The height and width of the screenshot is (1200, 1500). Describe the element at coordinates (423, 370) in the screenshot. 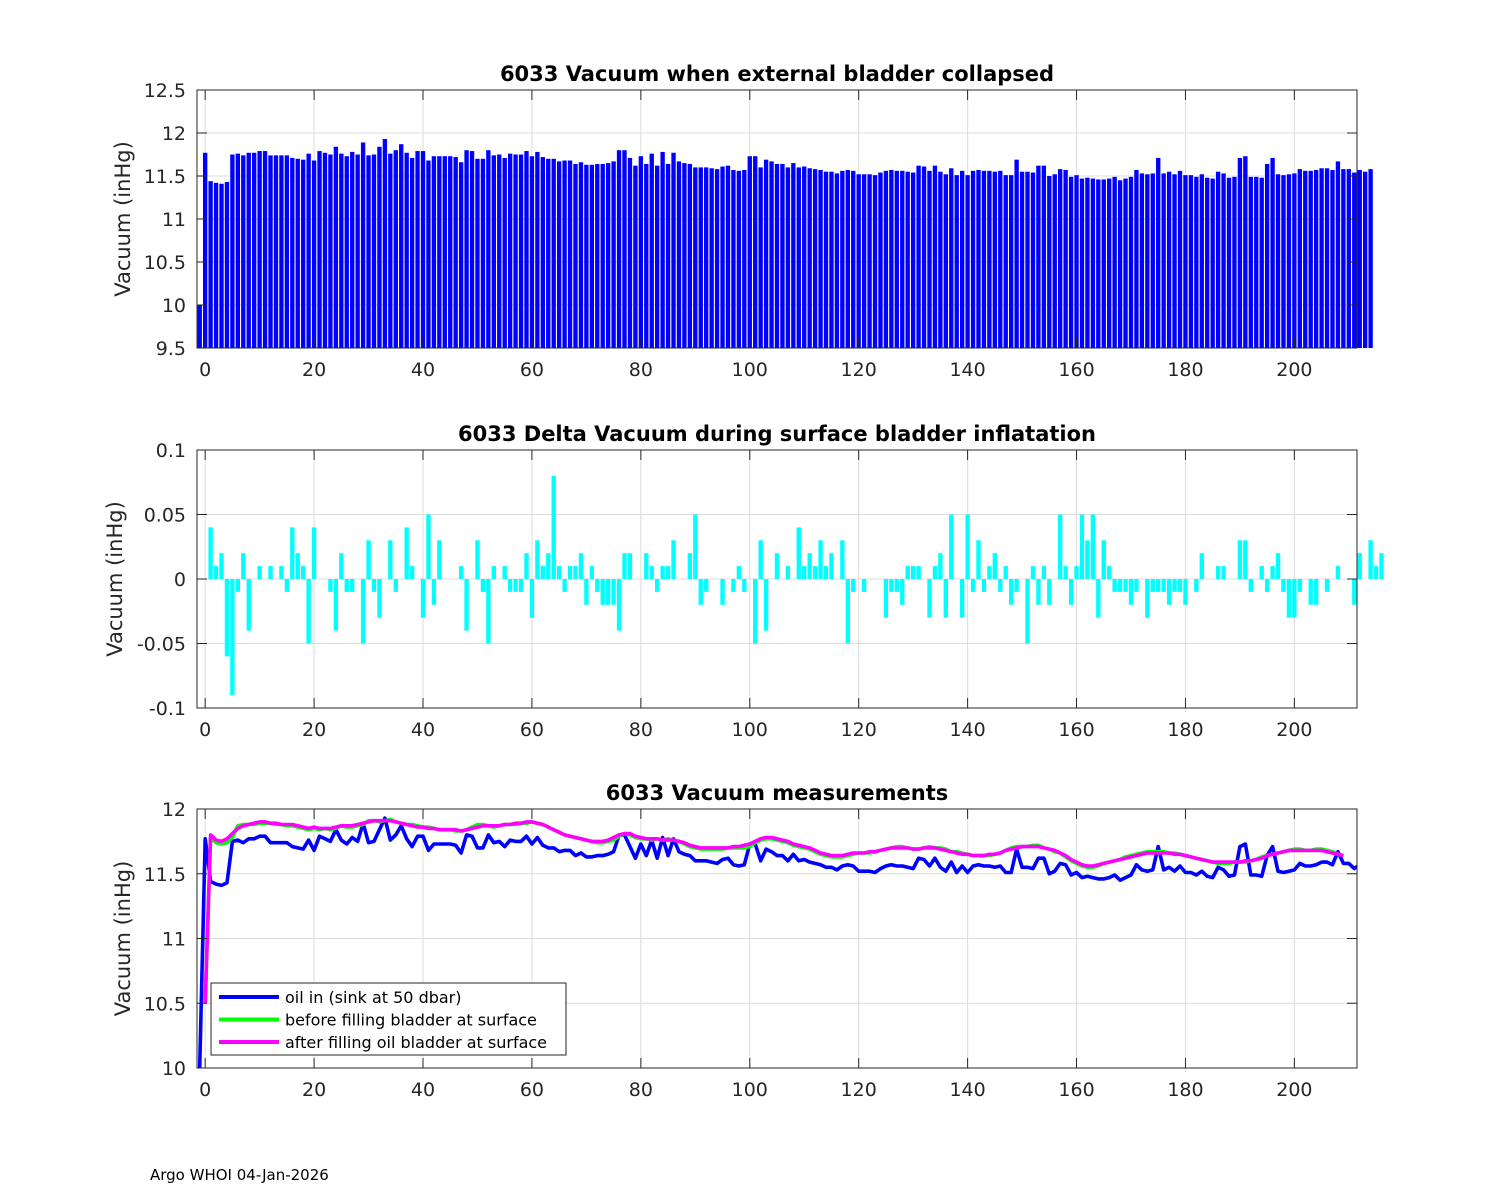

I see `x-tick-label: 40` at that location.